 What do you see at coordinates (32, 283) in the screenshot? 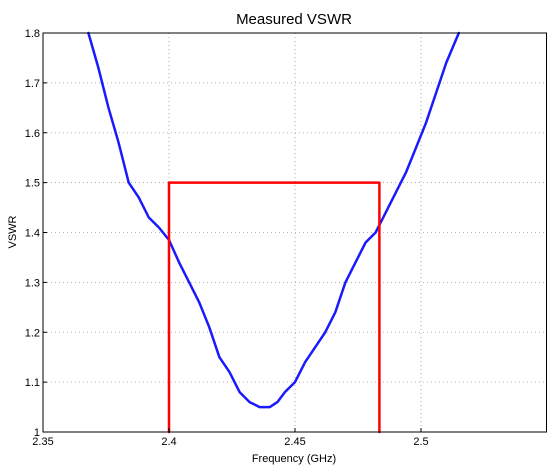
I see `y-tick-label: 1.3` at bounding box center [32, 283].